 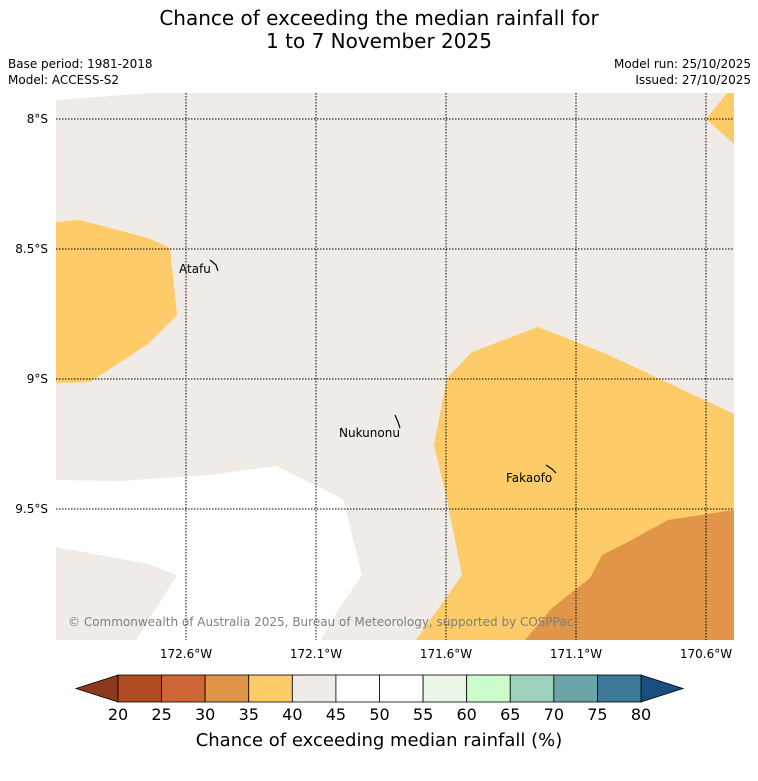 What do you see at coordinates (379, 41) in the screenshot?
I see `map-title-line2: 1 to 7 November 2025` at bounding box center [379, 41].